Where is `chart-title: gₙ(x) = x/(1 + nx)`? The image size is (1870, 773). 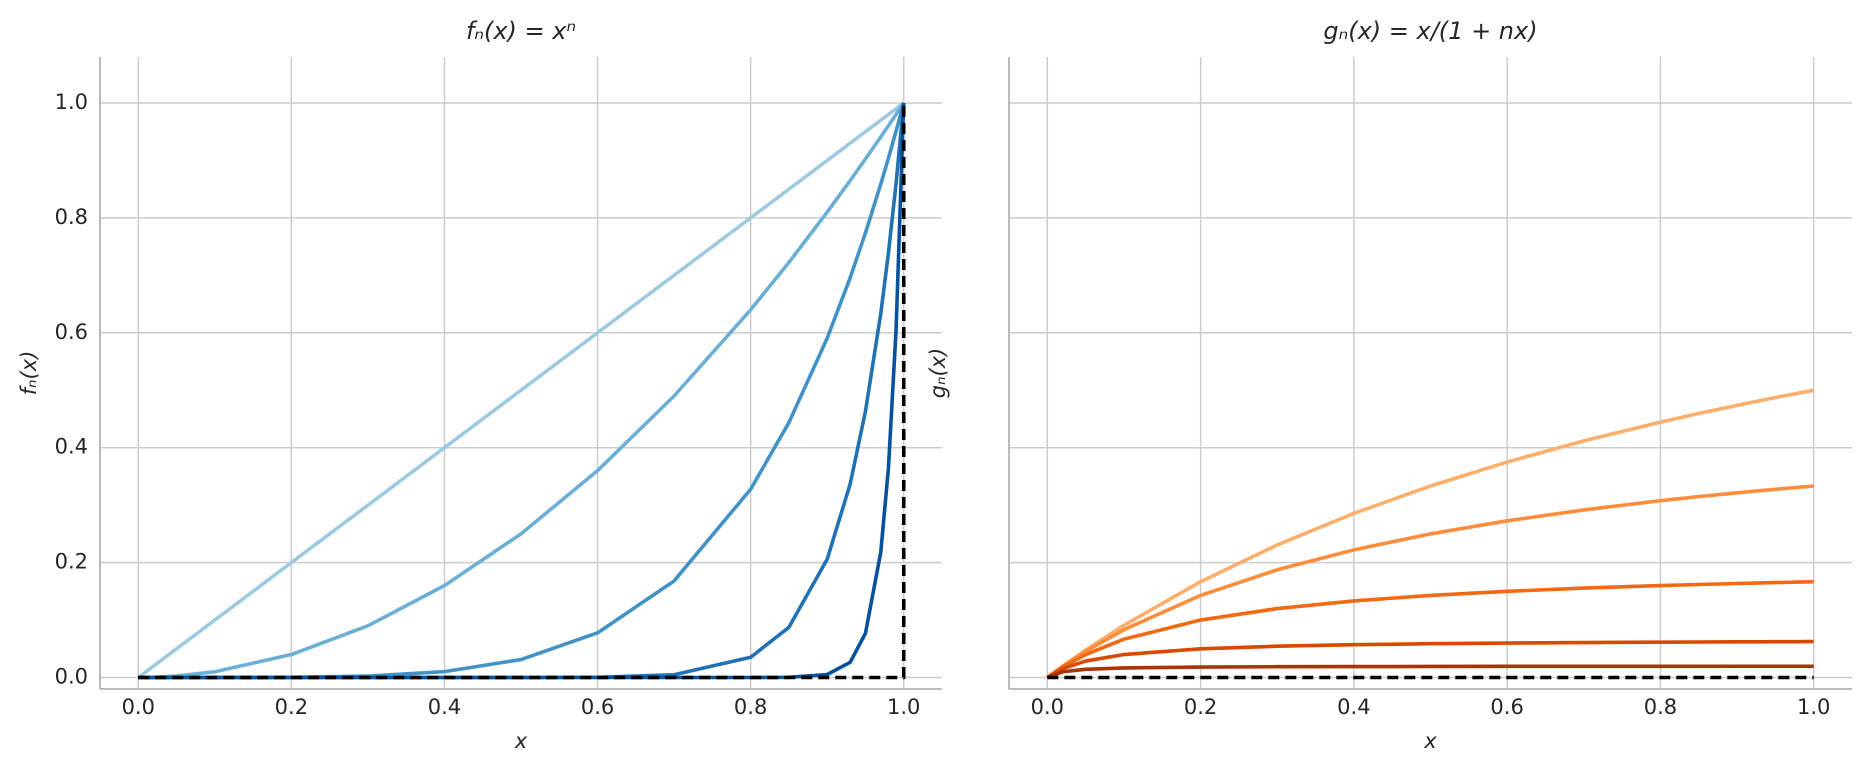
chart-title: gₙ(x) = x/(1 + nx) is located at coordinates (1430, 31).